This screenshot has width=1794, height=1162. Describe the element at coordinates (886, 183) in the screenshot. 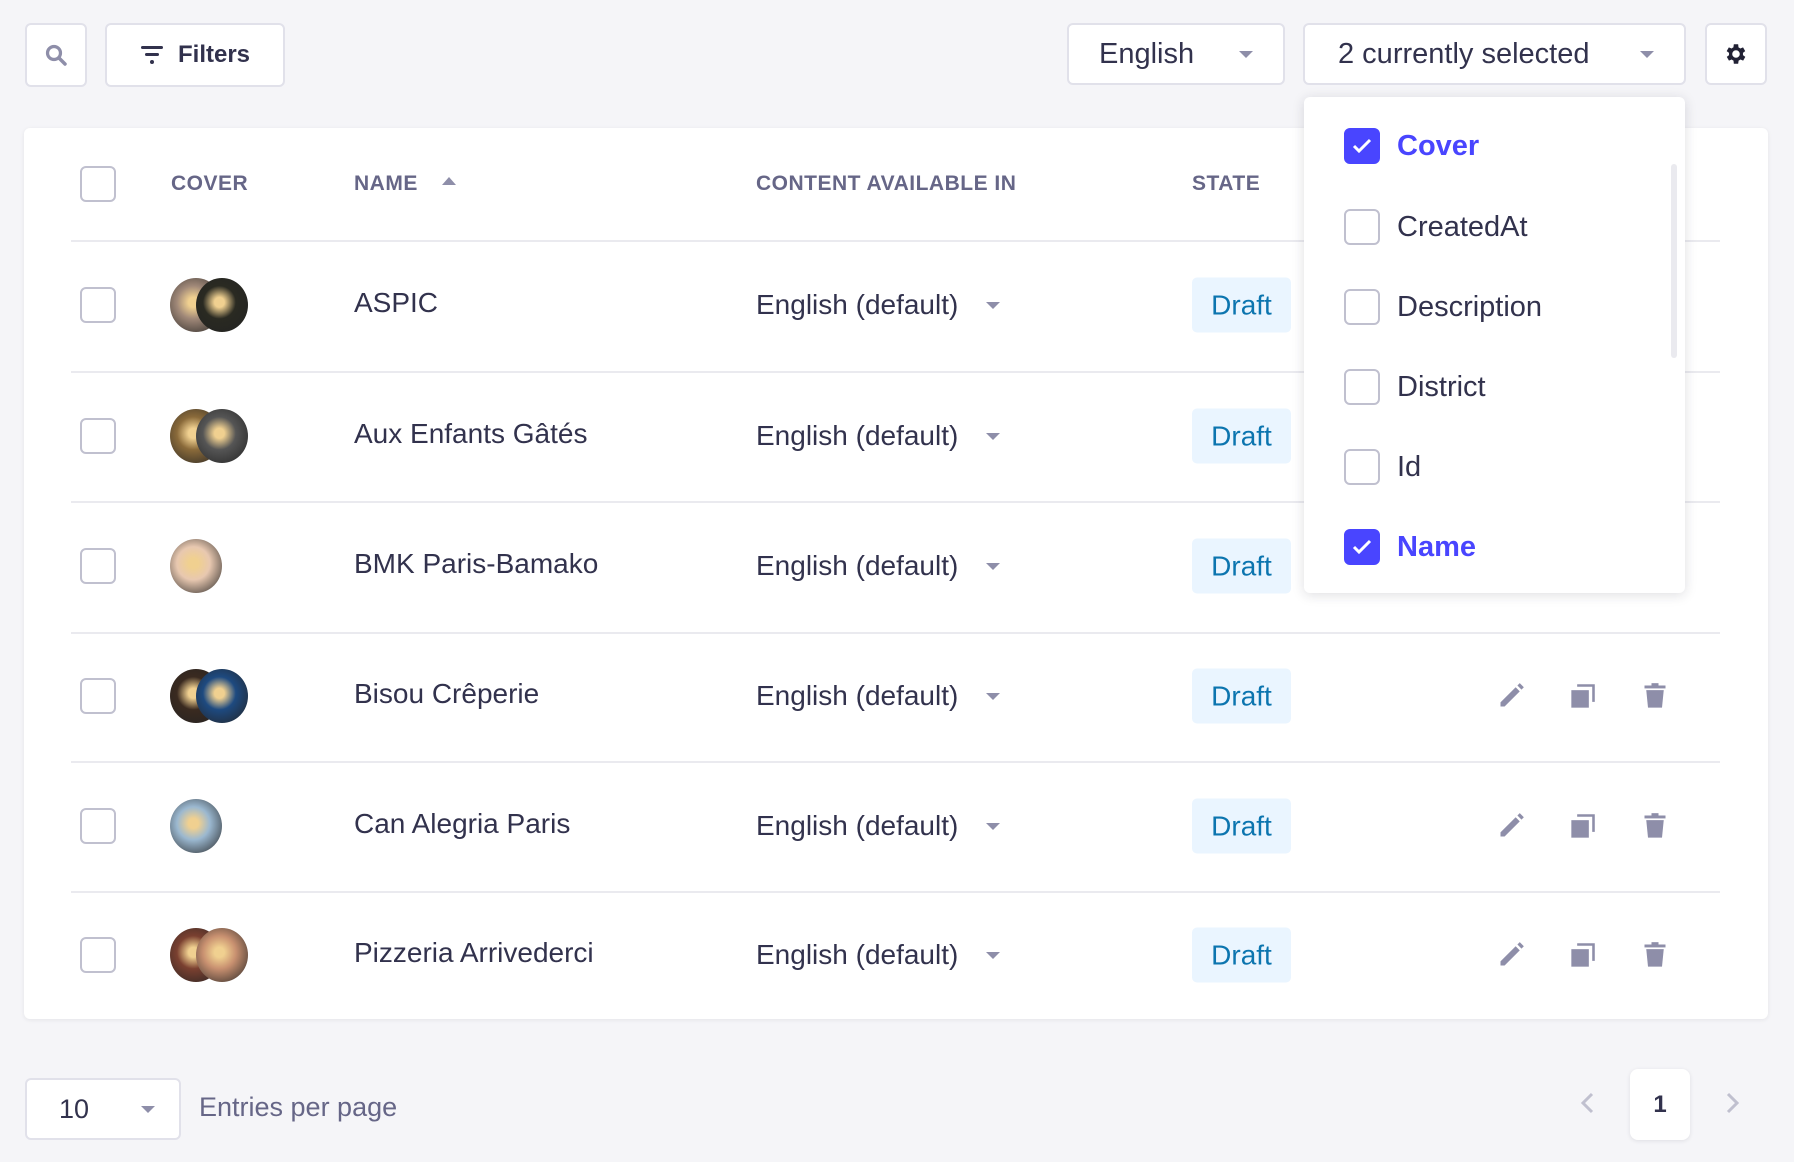

I see `column-header-content: CONTENT AVAILABLE IN` at that location.